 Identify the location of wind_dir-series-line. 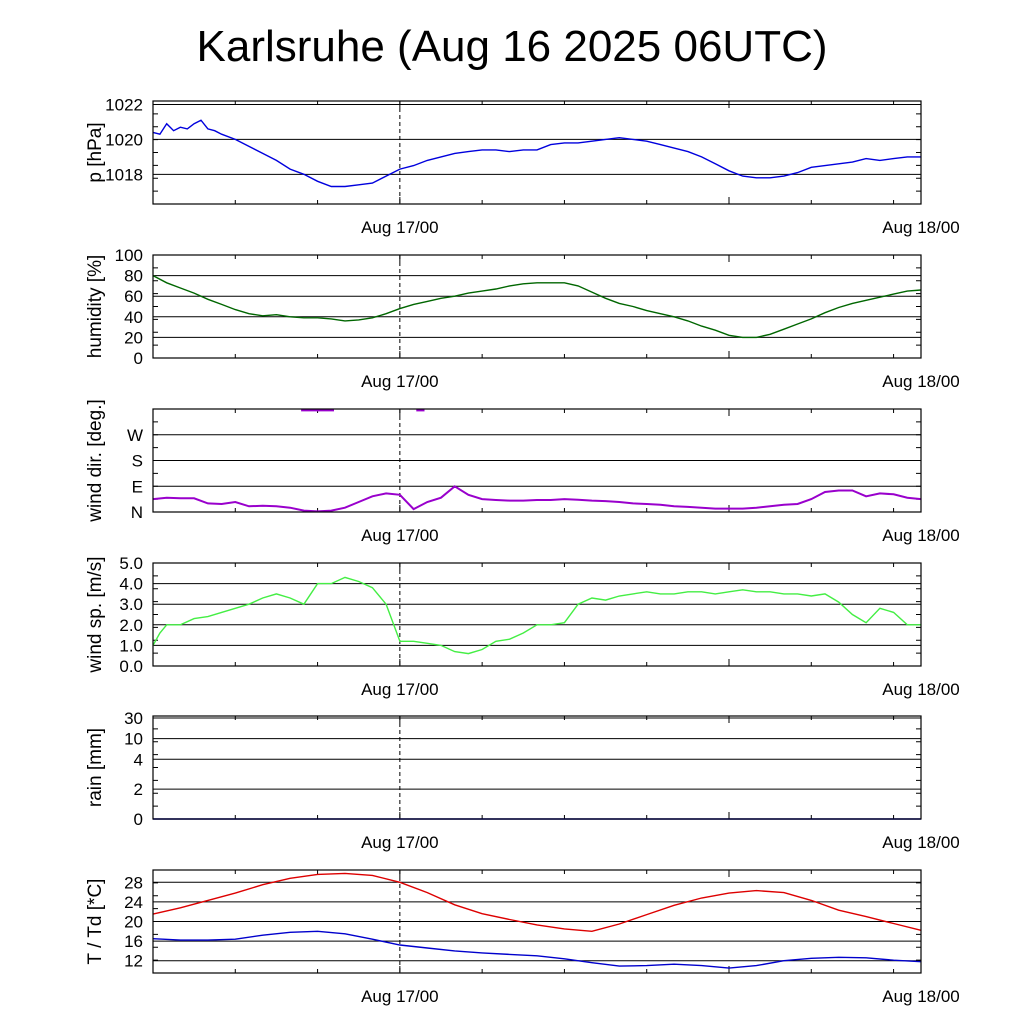
(537, 499).